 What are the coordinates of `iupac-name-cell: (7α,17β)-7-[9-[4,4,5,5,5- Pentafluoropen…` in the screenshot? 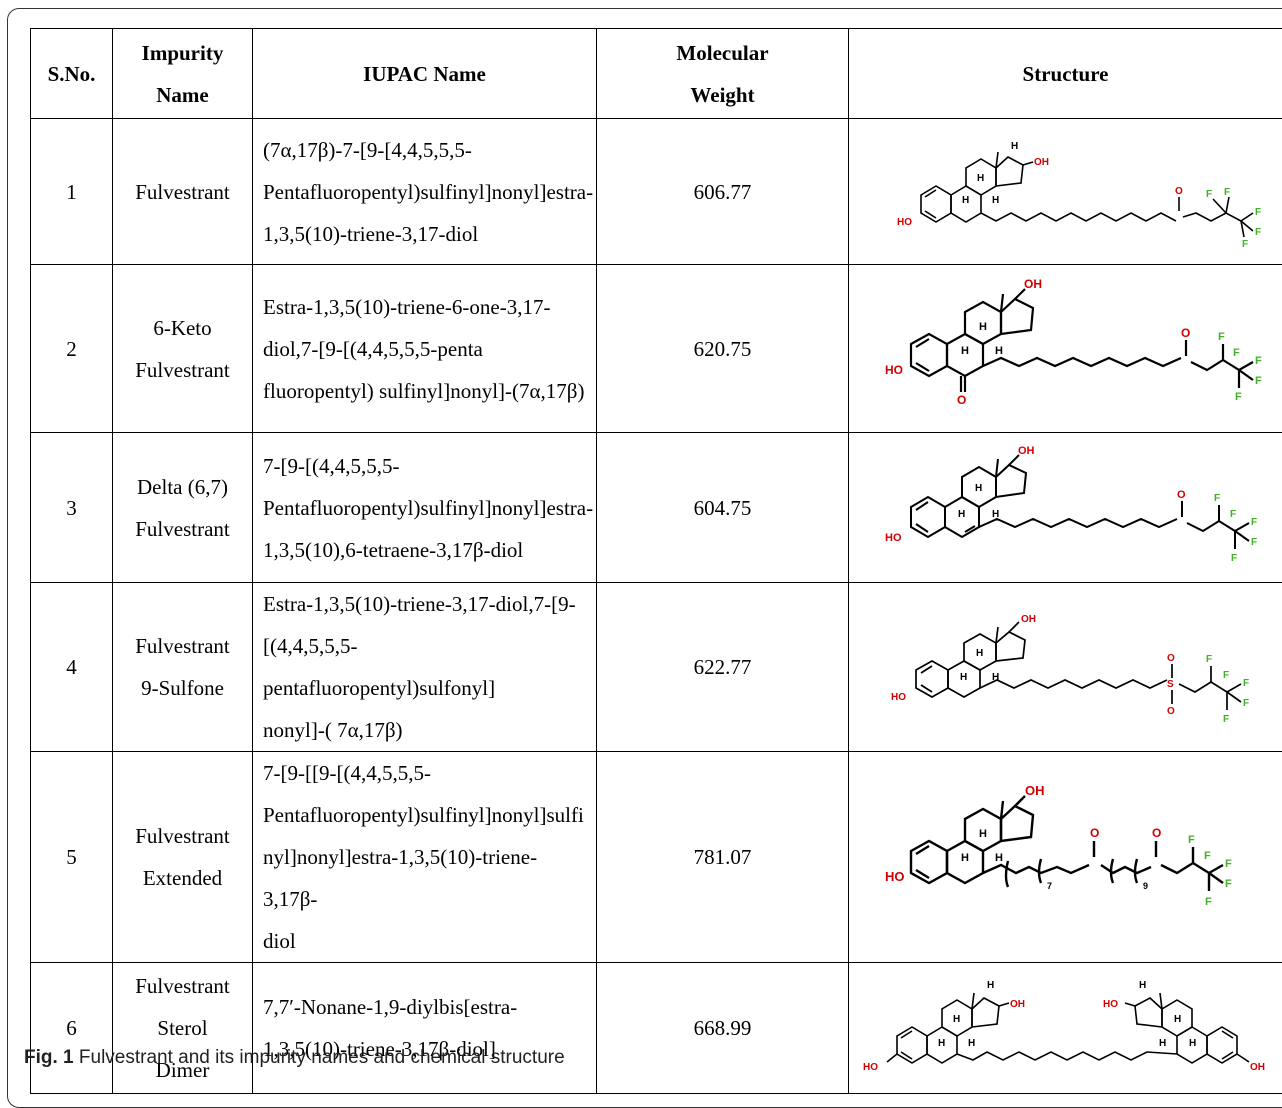 It's located at (425, 192).